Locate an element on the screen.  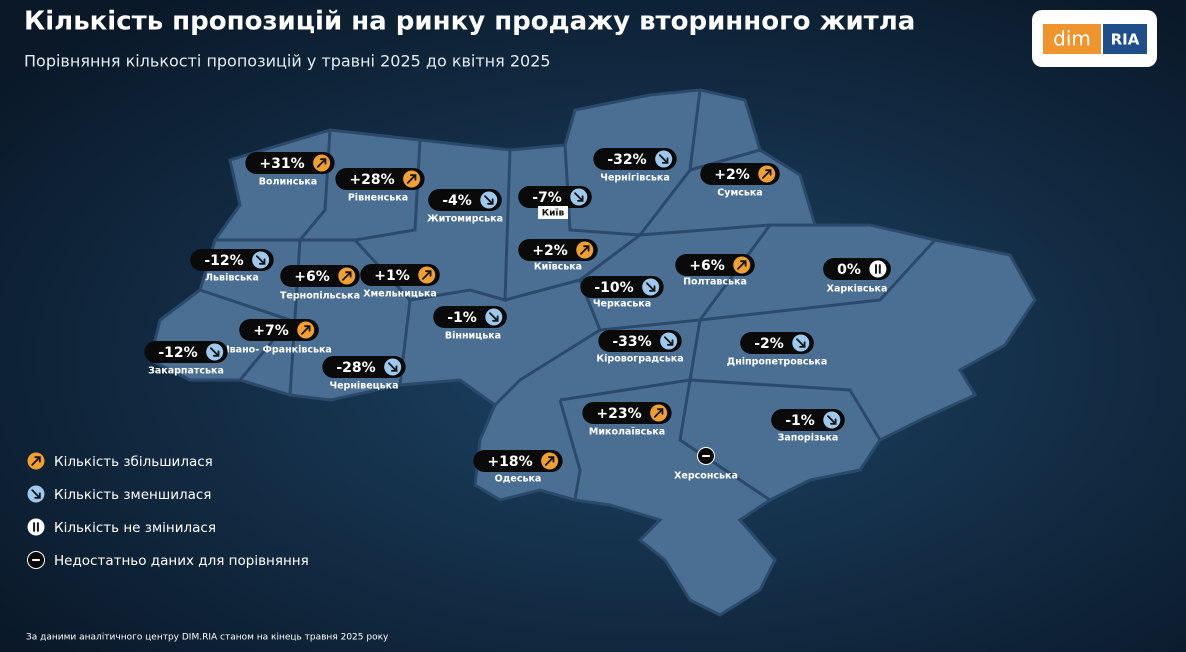
value: -33% is located at coordinates (631, 342).